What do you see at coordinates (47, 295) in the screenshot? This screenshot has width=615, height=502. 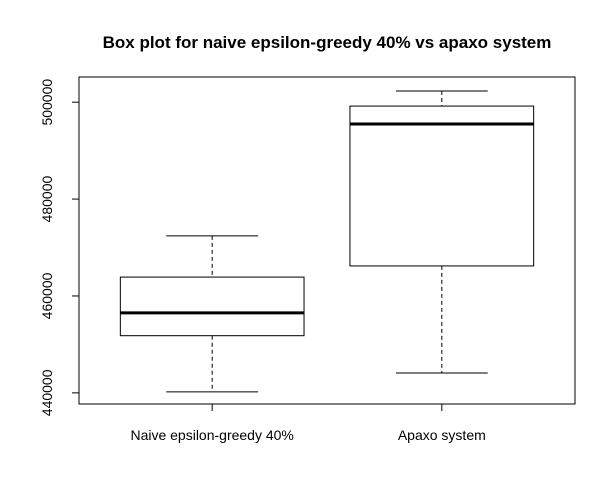 I see `y-tick-label: 460000` at bounding box center [47, 295].